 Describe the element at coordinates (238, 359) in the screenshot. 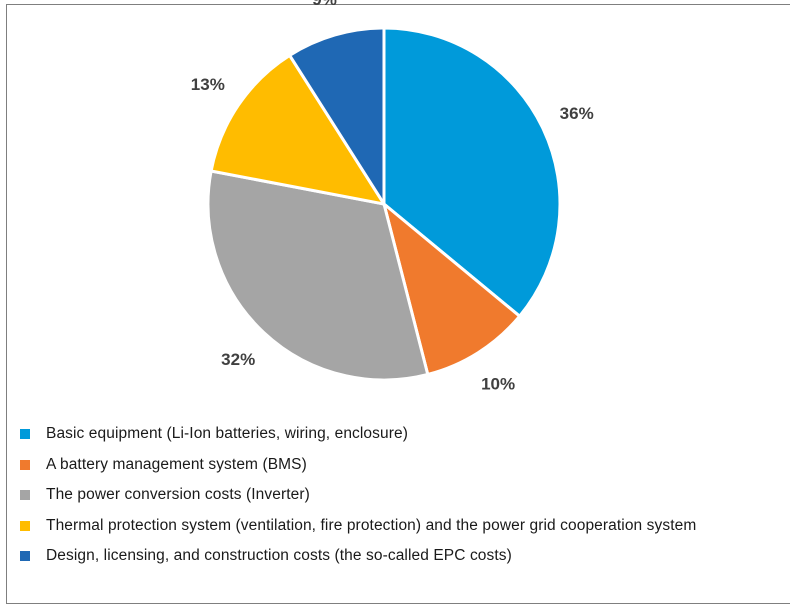

I see `slice-label-3: 32%` at that location.